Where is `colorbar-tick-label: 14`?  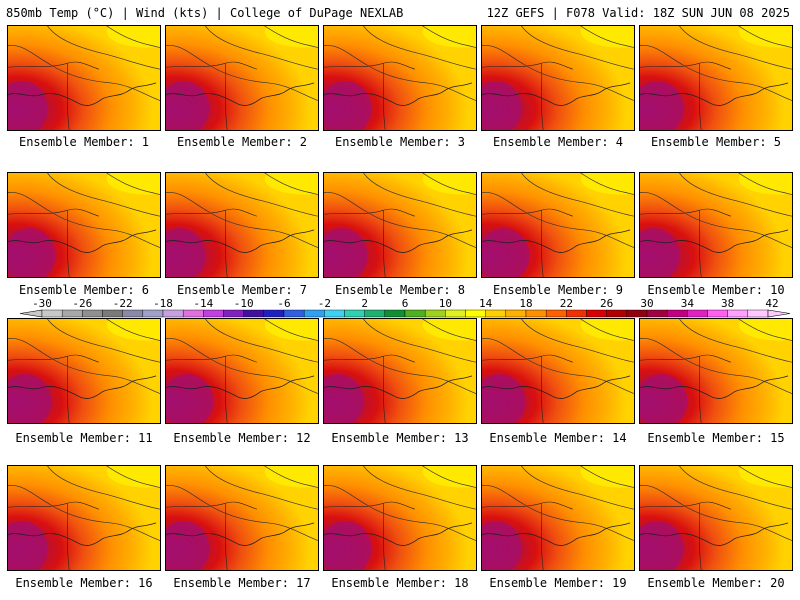
colorbar-tick-label: 14 is located at coordinates (486, 304).